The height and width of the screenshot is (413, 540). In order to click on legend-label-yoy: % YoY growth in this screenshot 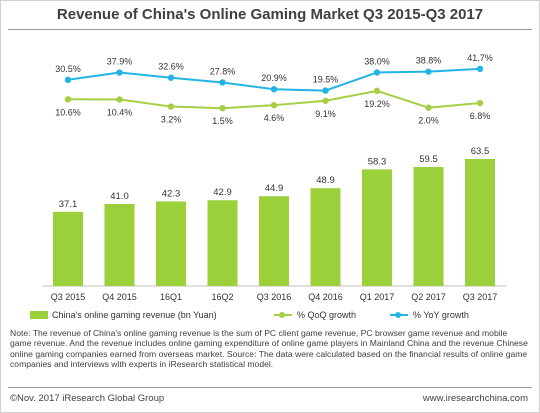, I will do `click(441, 315)`.